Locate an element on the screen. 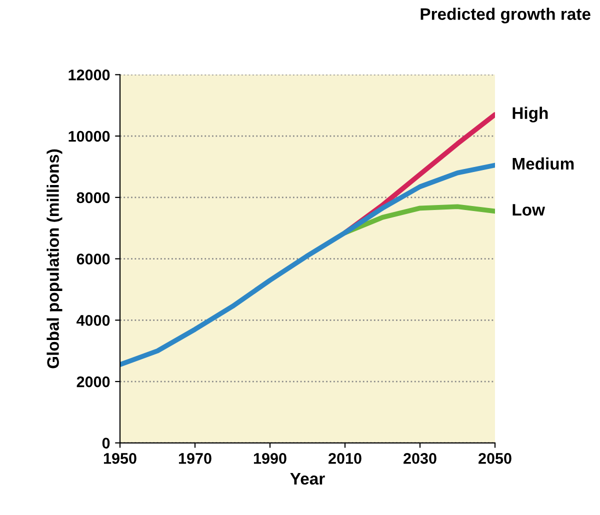 The image size is (600, 515). y-axis-title: Global population (millions) is located at coordinates (54, 258).